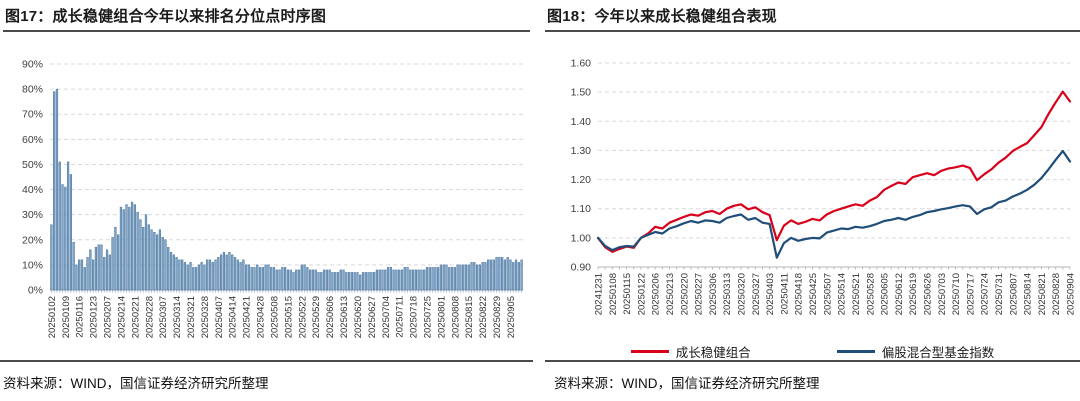 The height and width of the screenshot is (401, 1080). I want to click on svg-text: 20250514, so click(842, 294).